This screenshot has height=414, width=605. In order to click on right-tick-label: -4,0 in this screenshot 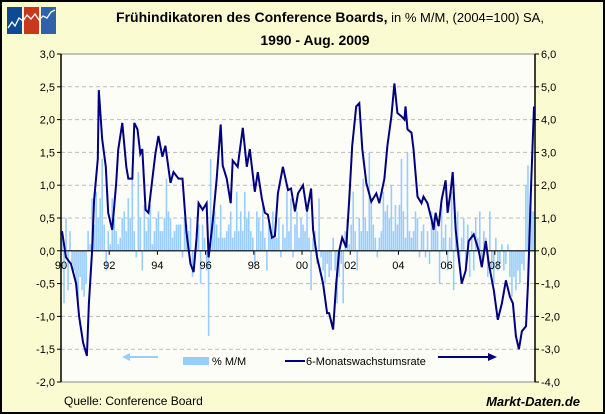, I will do `click(550, 383)`.